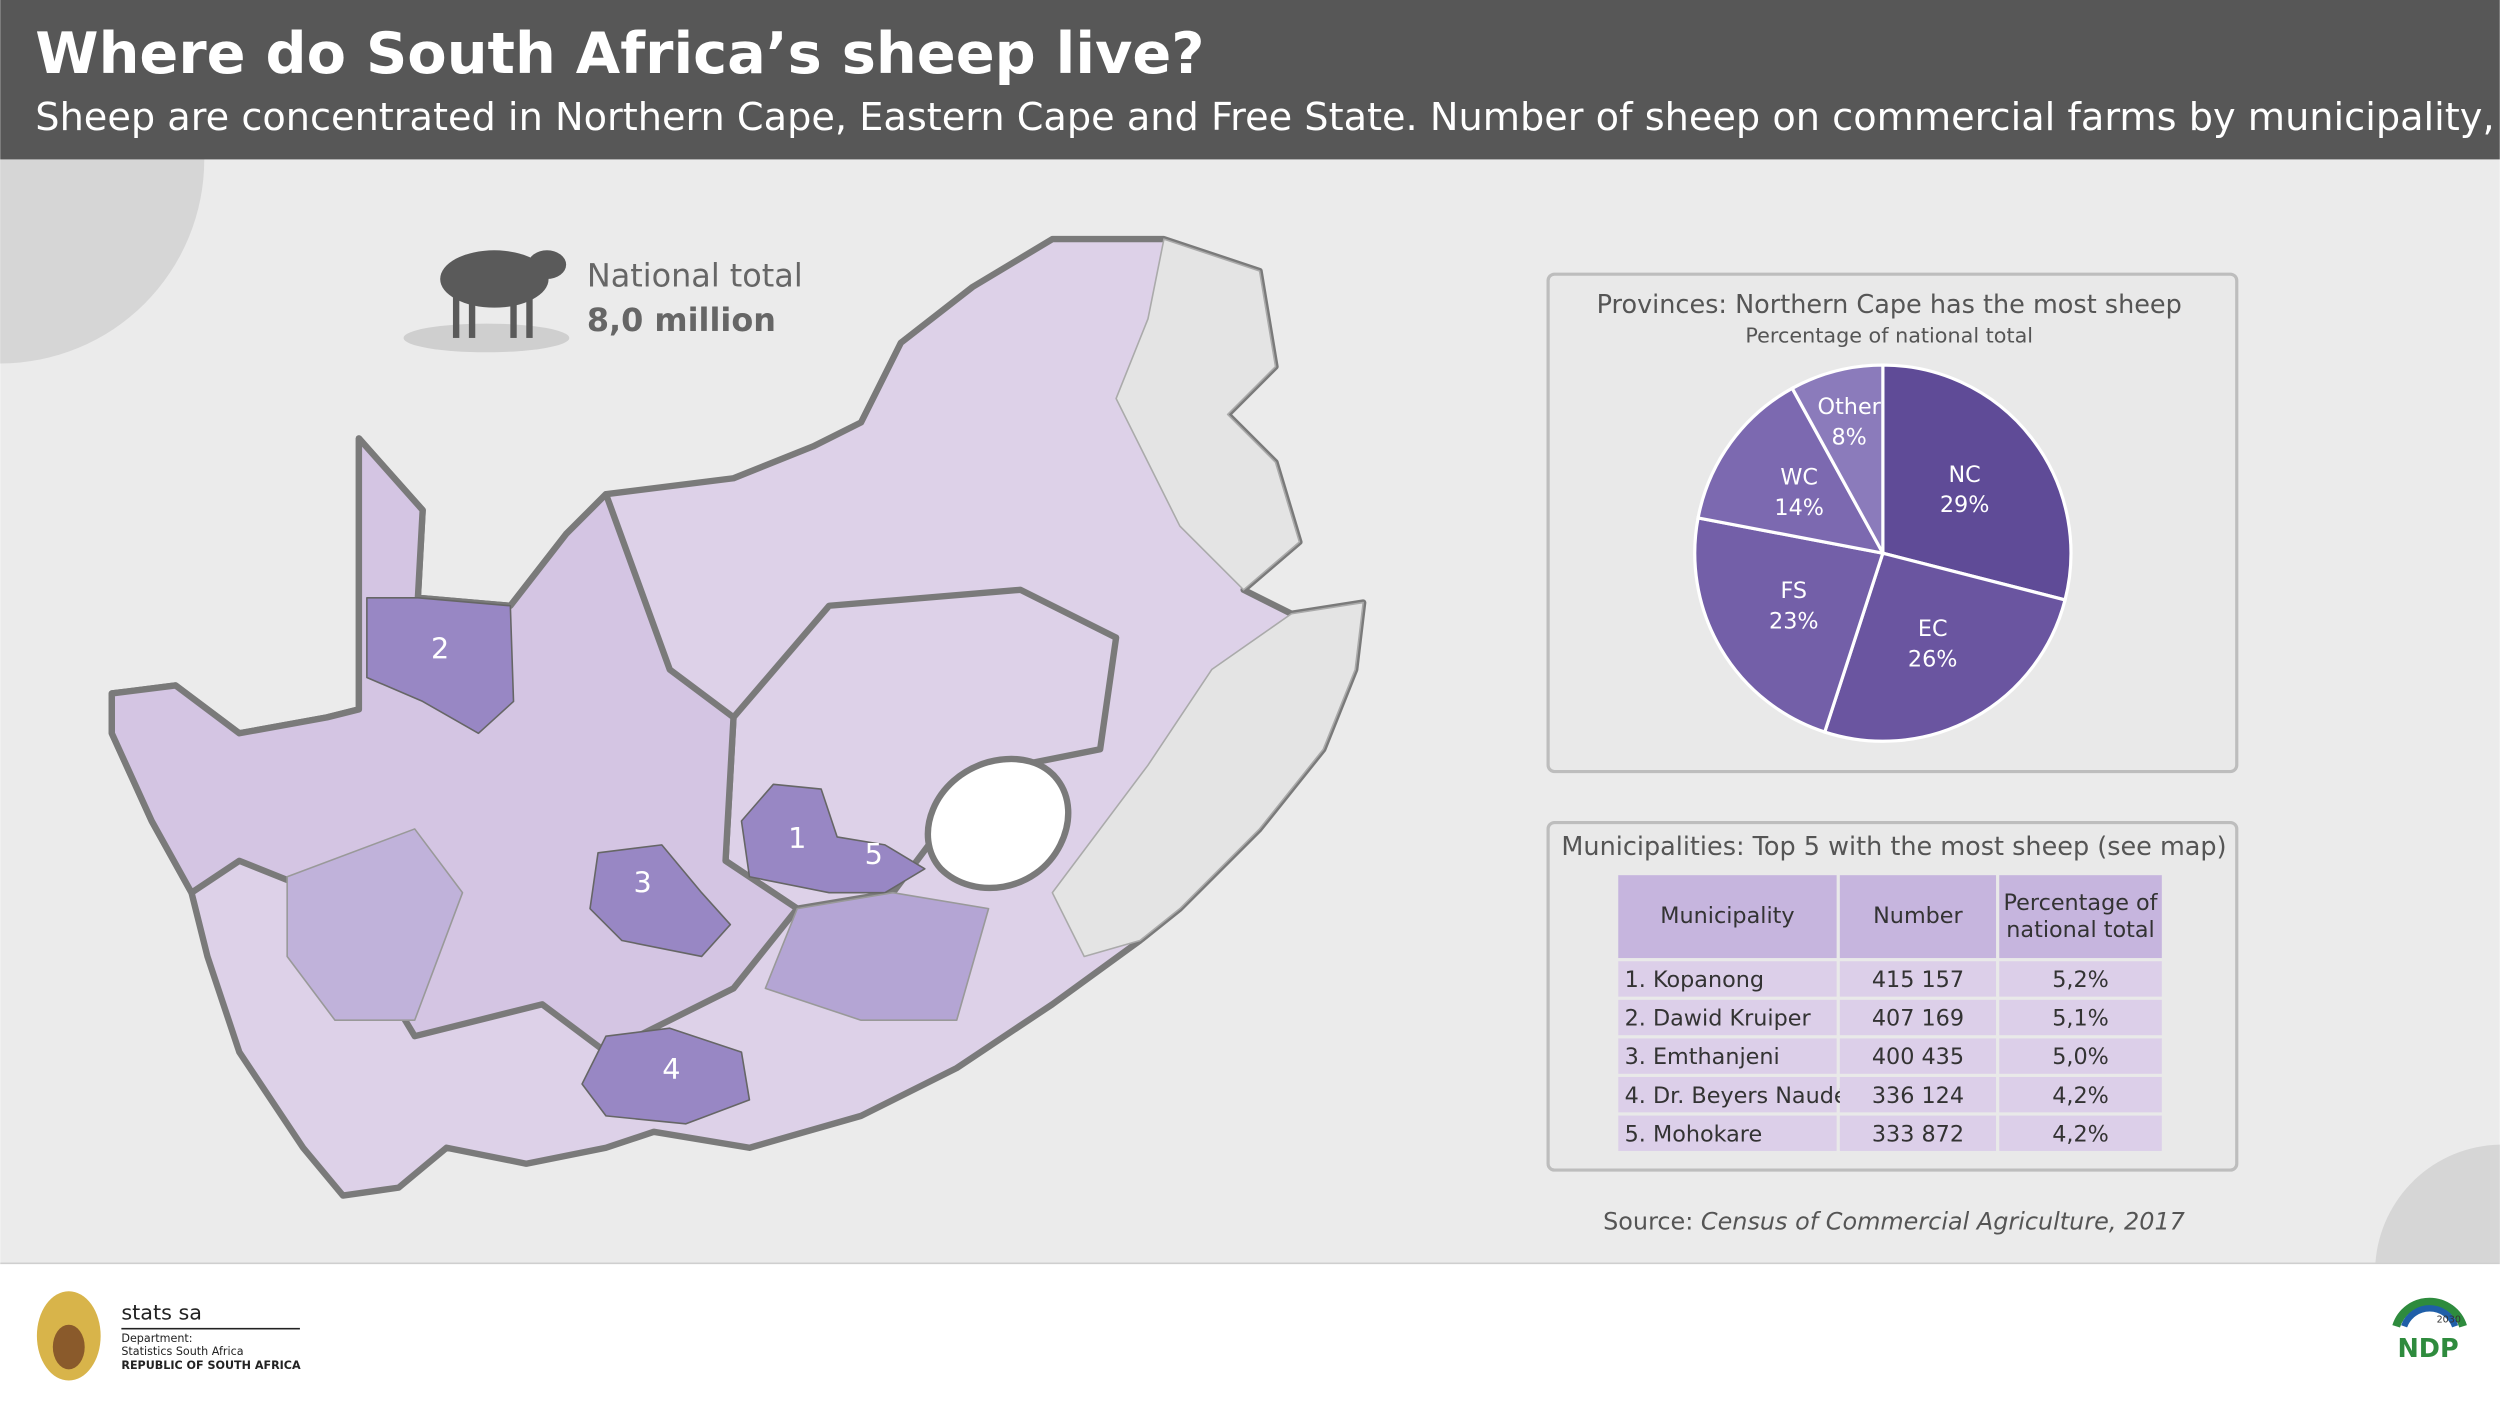 Image resolution: width=2500 pixels, height=1406 pixels. I want to click on header-bar, so click(1250, 80).